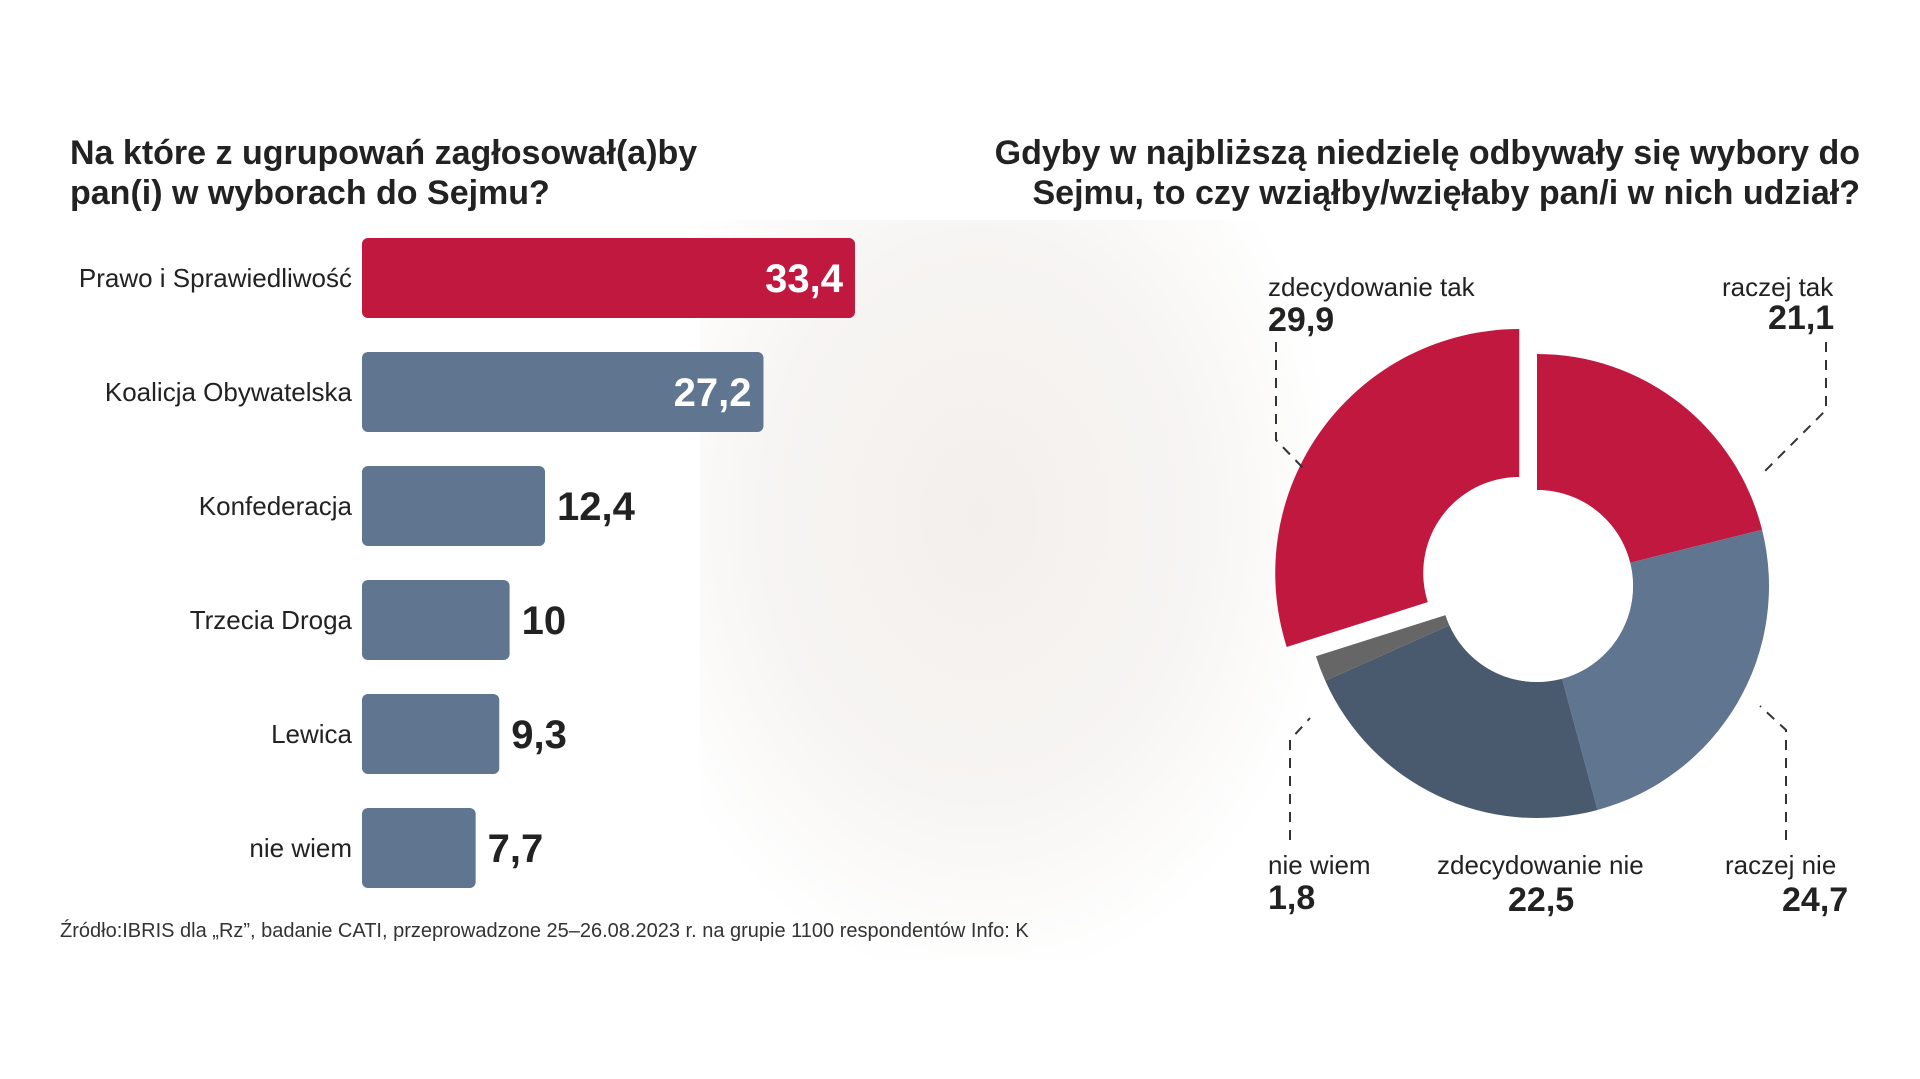 This screenshot has height=1079, width=1920. Describe the element at coordinates (1541, 900) in the screenshot. I see `donut-value-zdecydowanie-nie: 22,5` at that location.